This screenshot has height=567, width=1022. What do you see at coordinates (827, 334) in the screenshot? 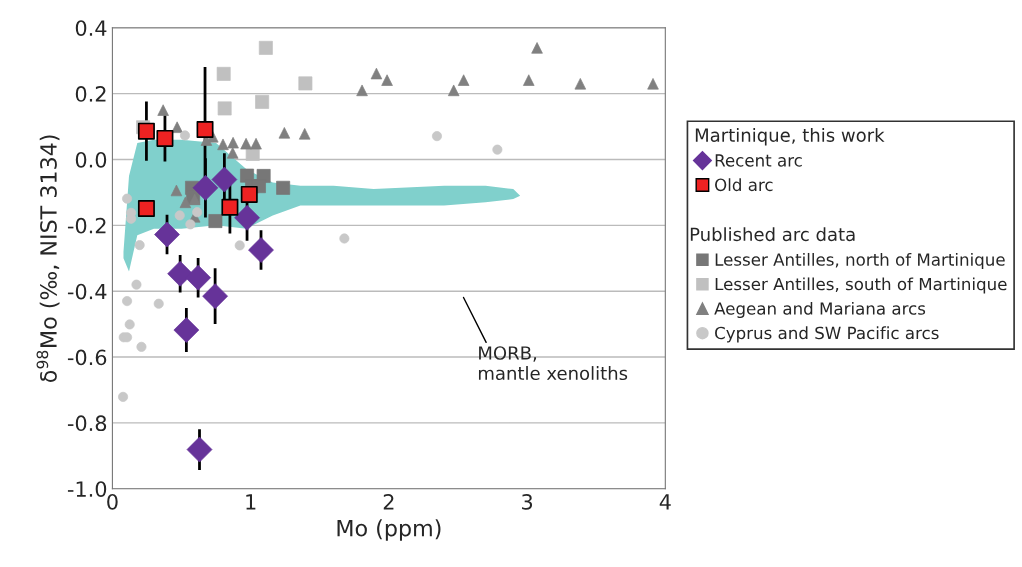
I see `legend-label: Cyprus and SW Pacific arcs` at bounding box center [827, 334].